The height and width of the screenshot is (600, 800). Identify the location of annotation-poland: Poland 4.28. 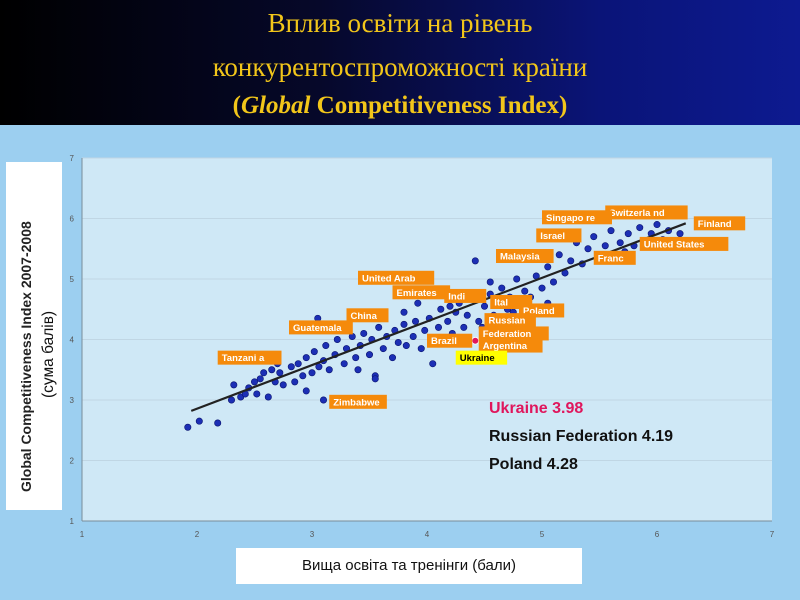
(533, 464).